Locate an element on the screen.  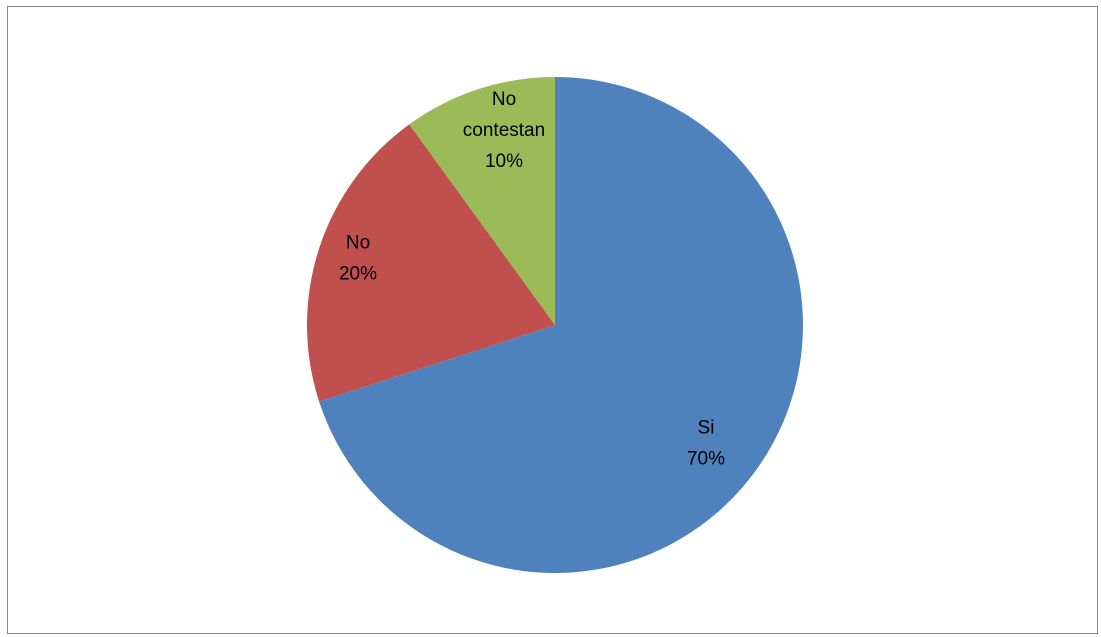
pie-slice-no-contestan is located at coordinates (482, 201).